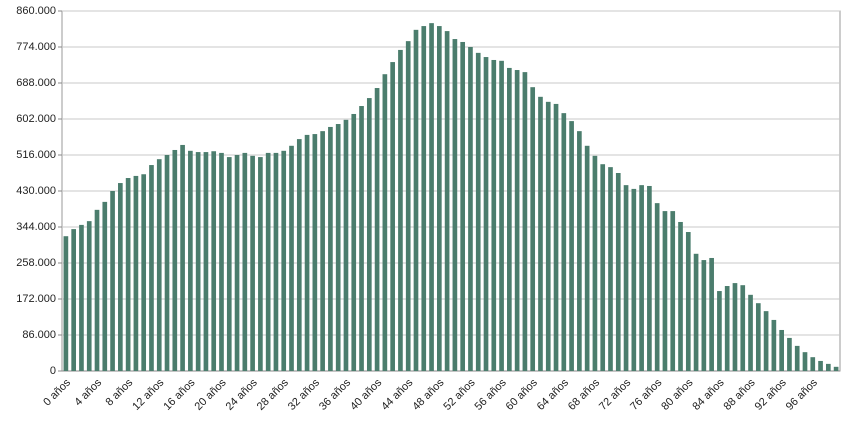  I want to click on x-tick-label: 12 años, so click(148, 394).